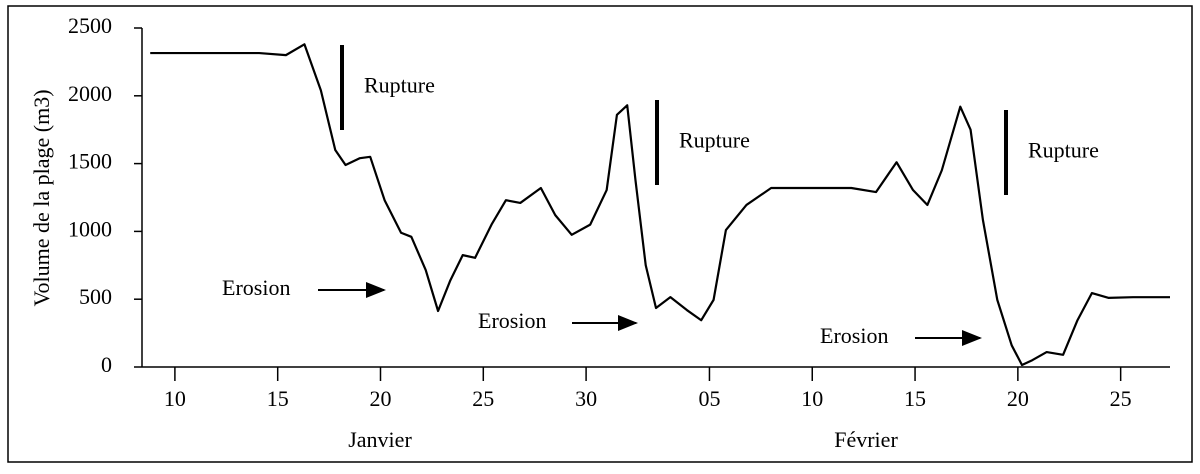  What do you see at coordinates (106, 364) in the screenshot?
I see `y-tick-label: 0` at bounding box center [106, 364].